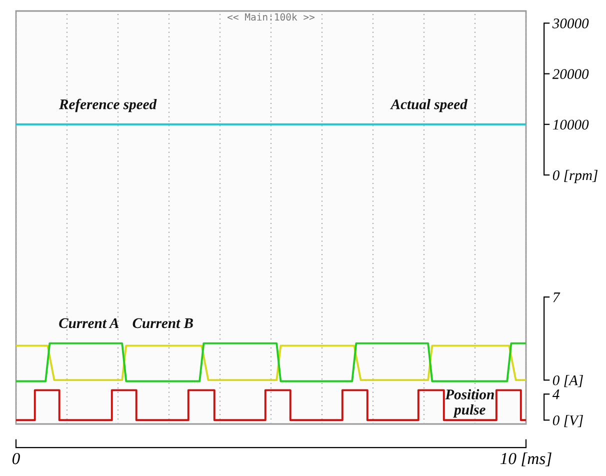  What do you see at coordinates (16, 458) in the screenshot?
I see `x-tick-label: 0` at bounding box center [16, 458].